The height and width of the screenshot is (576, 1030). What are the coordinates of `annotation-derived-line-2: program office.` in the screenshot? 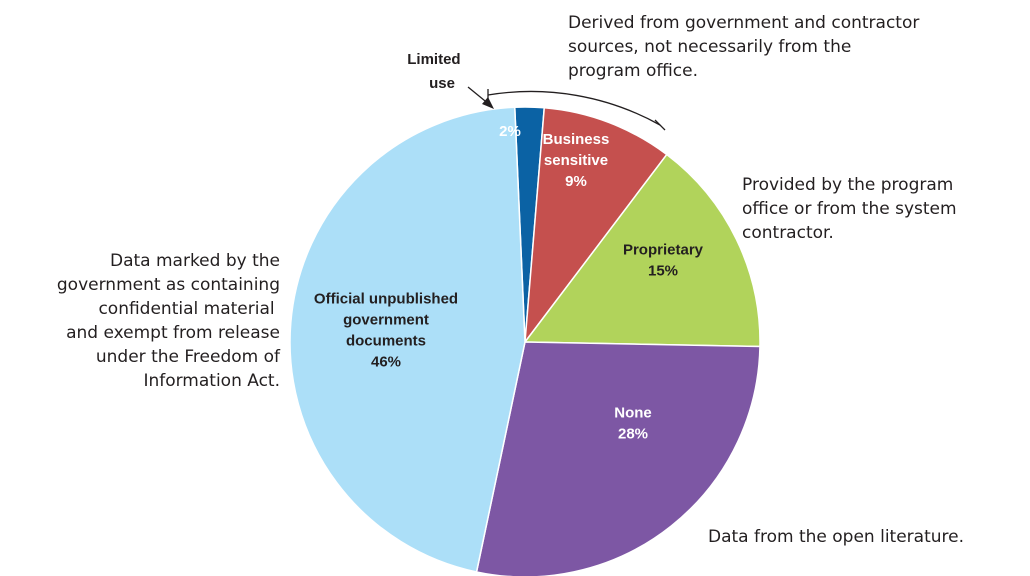 It's located at (633, 71).